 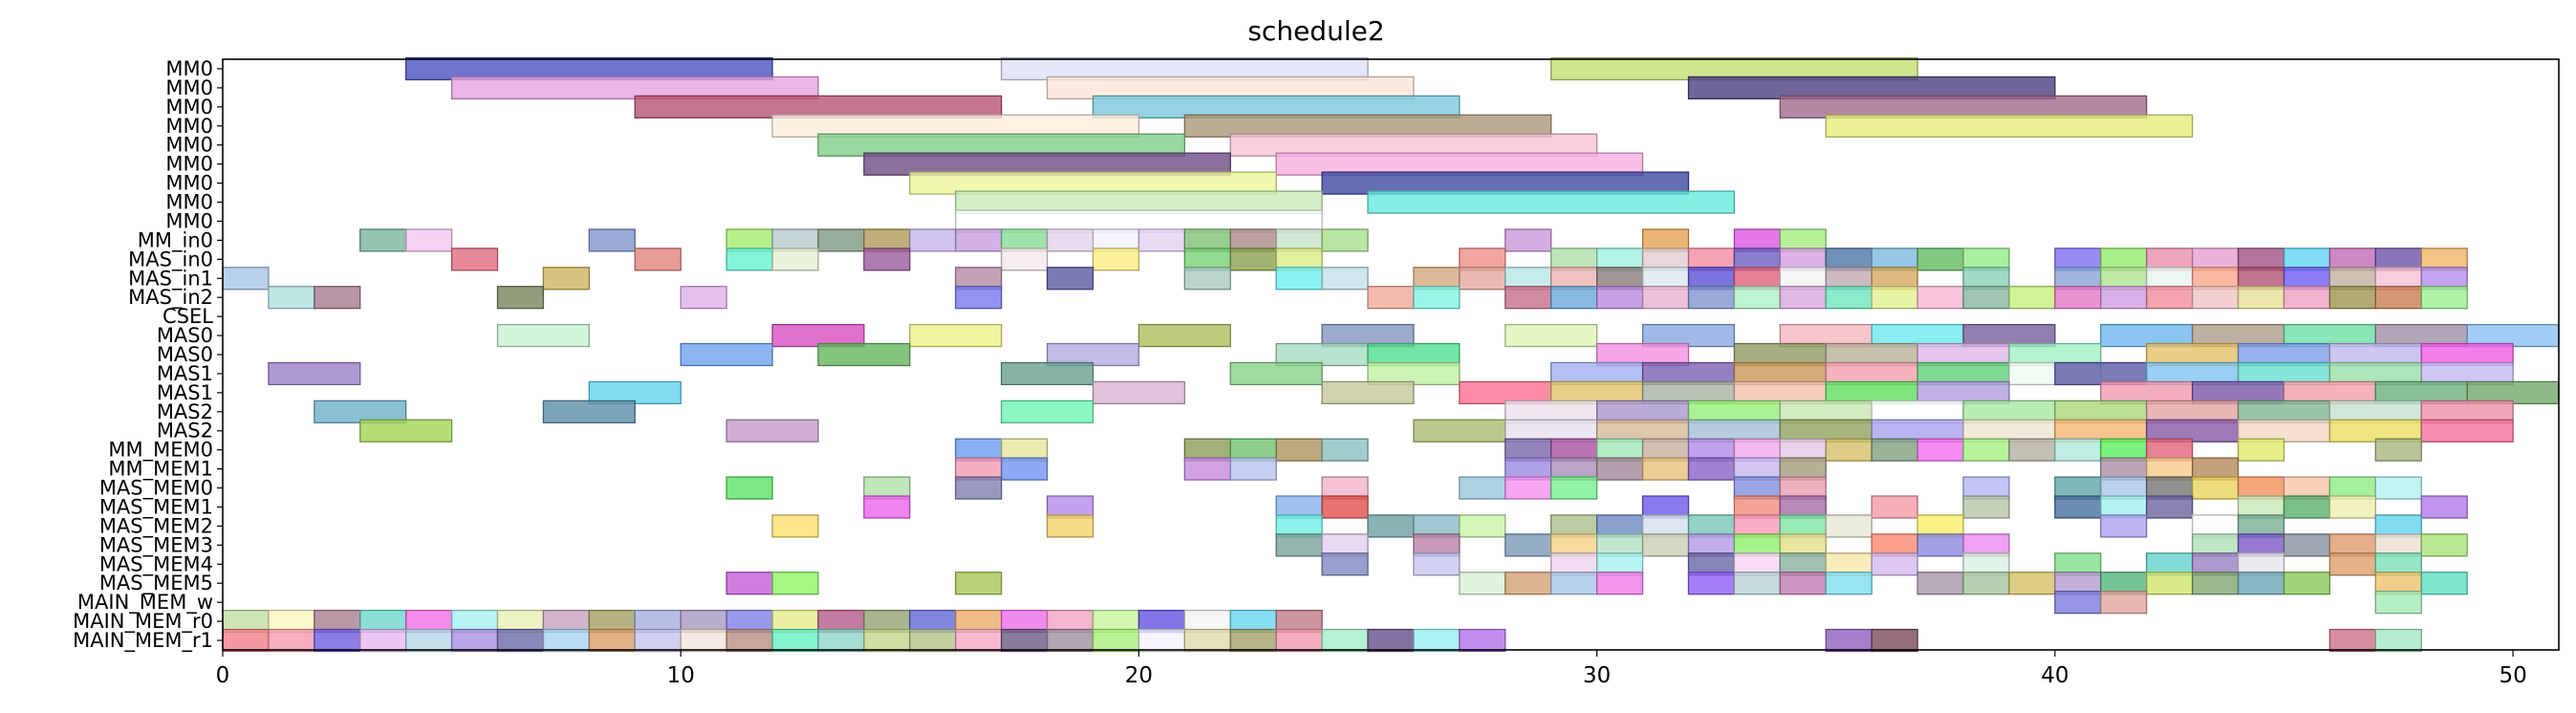 What do you see at coordinates (1597, 675) in the screenshot?
I see `x-tick-label: 30` at bounding box center [1597, 675].